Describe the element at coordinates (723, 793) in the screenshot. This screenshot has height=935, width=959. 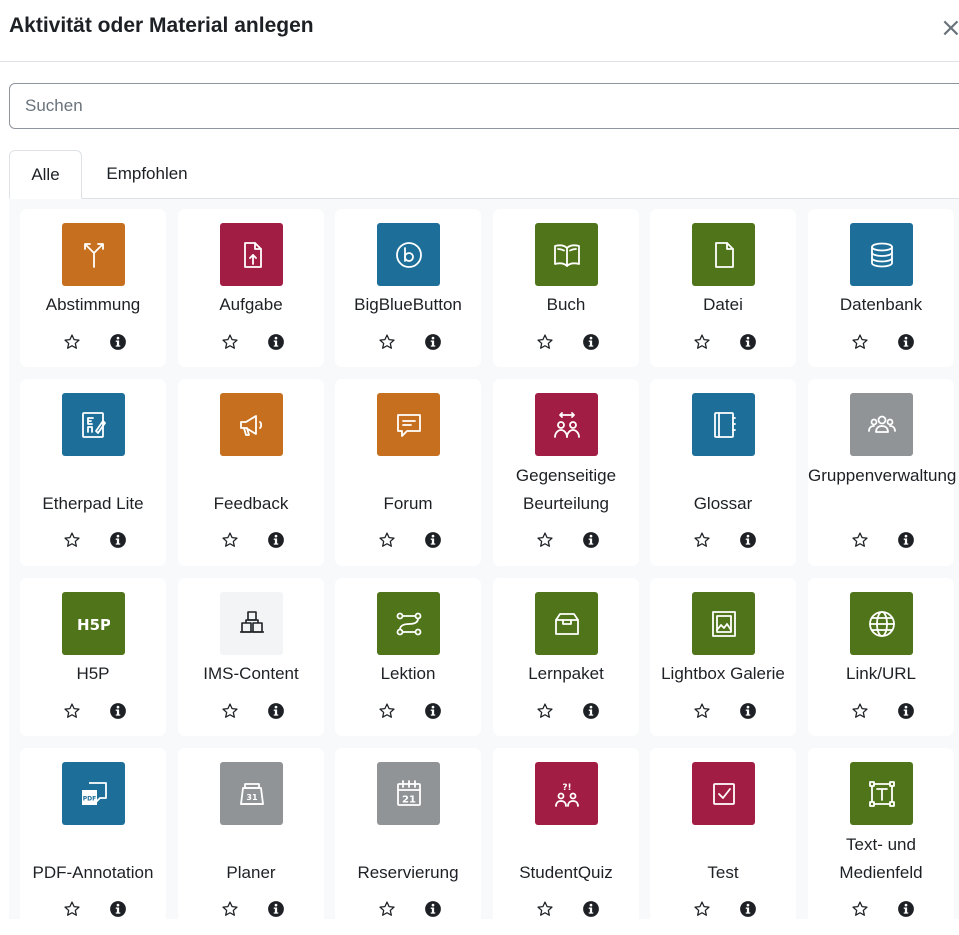
I see `quiz-check-icon` at that location.